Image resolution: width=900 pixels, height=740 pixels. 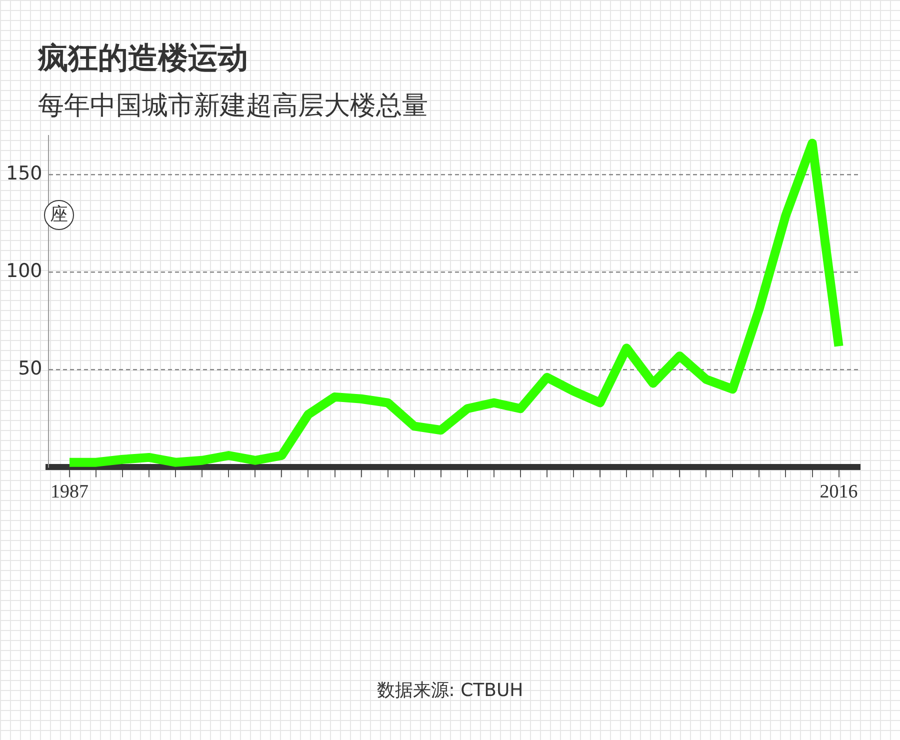 I want to click on y-tick-label: 150, so click(x=24, y=173).